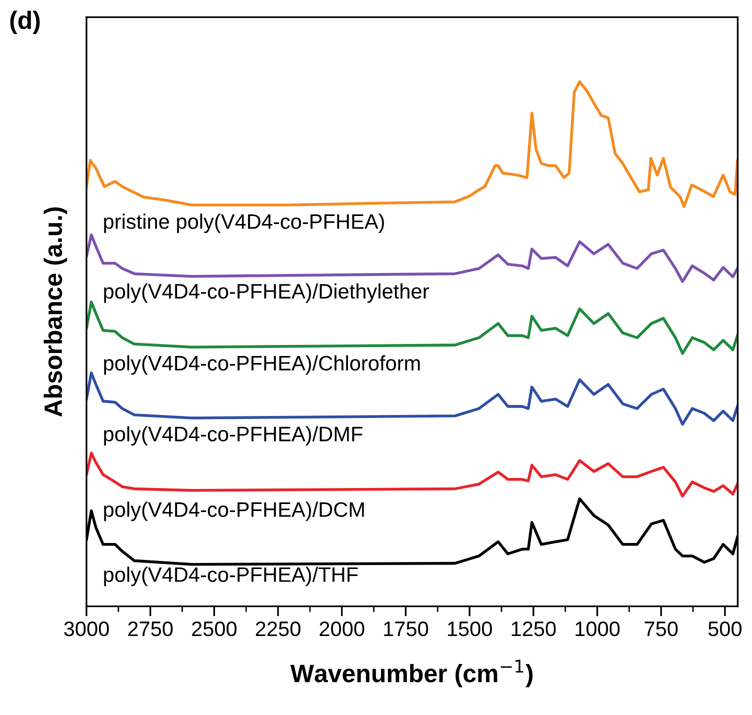  I want to click on x-tick-label: 750, so click(661, 628).